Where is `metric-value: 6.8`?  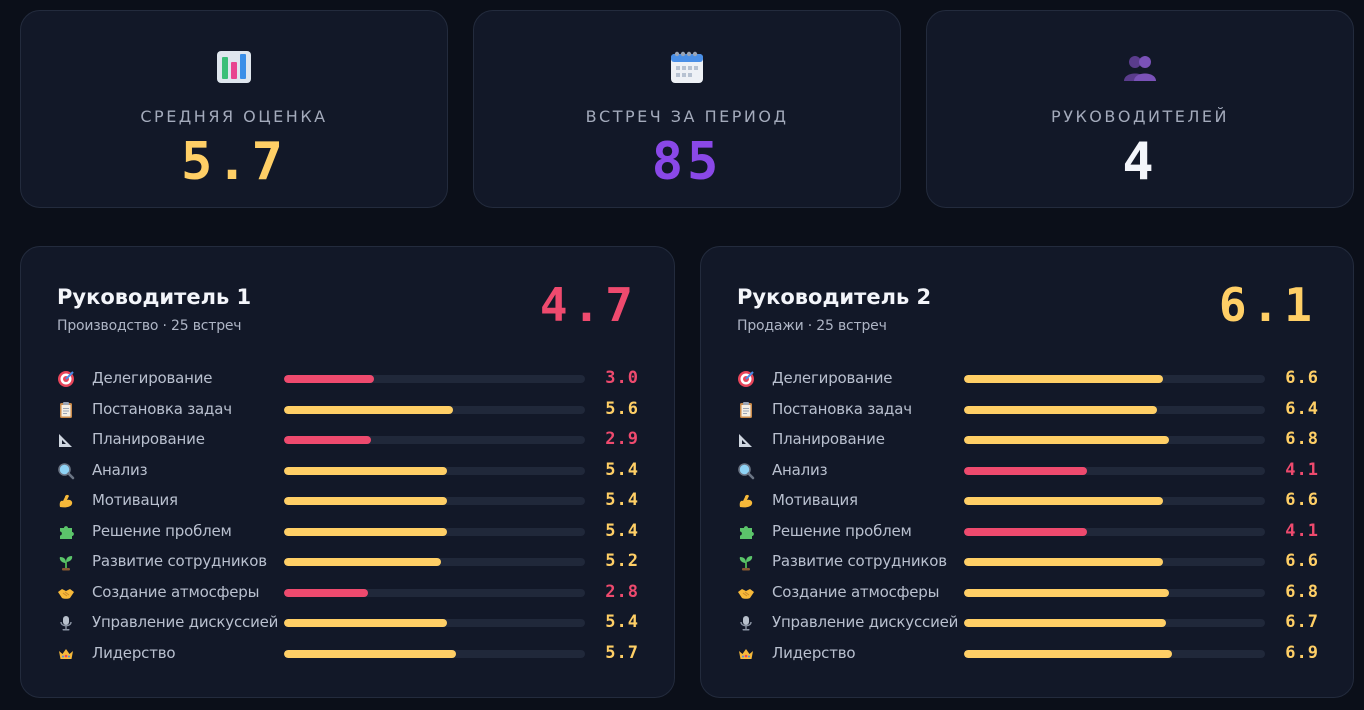 metric-value: 6.8 is located at coordinates (1302, 591).